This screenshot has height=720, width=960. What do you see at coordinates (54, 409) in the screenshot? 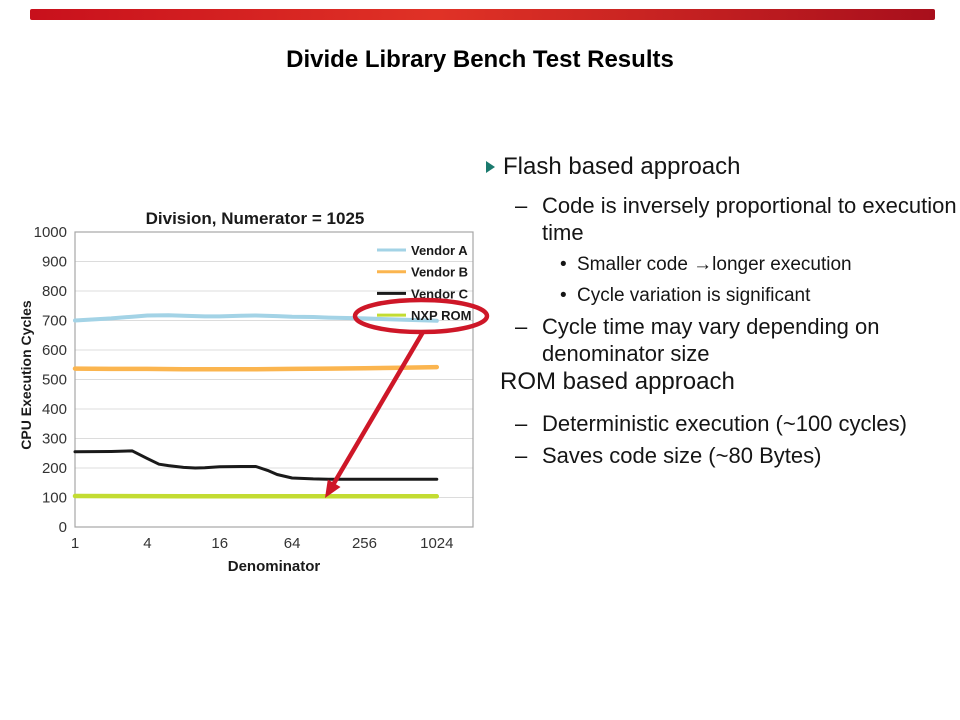
I see `y-tick-label: 400` at bounding box center [54, 409].